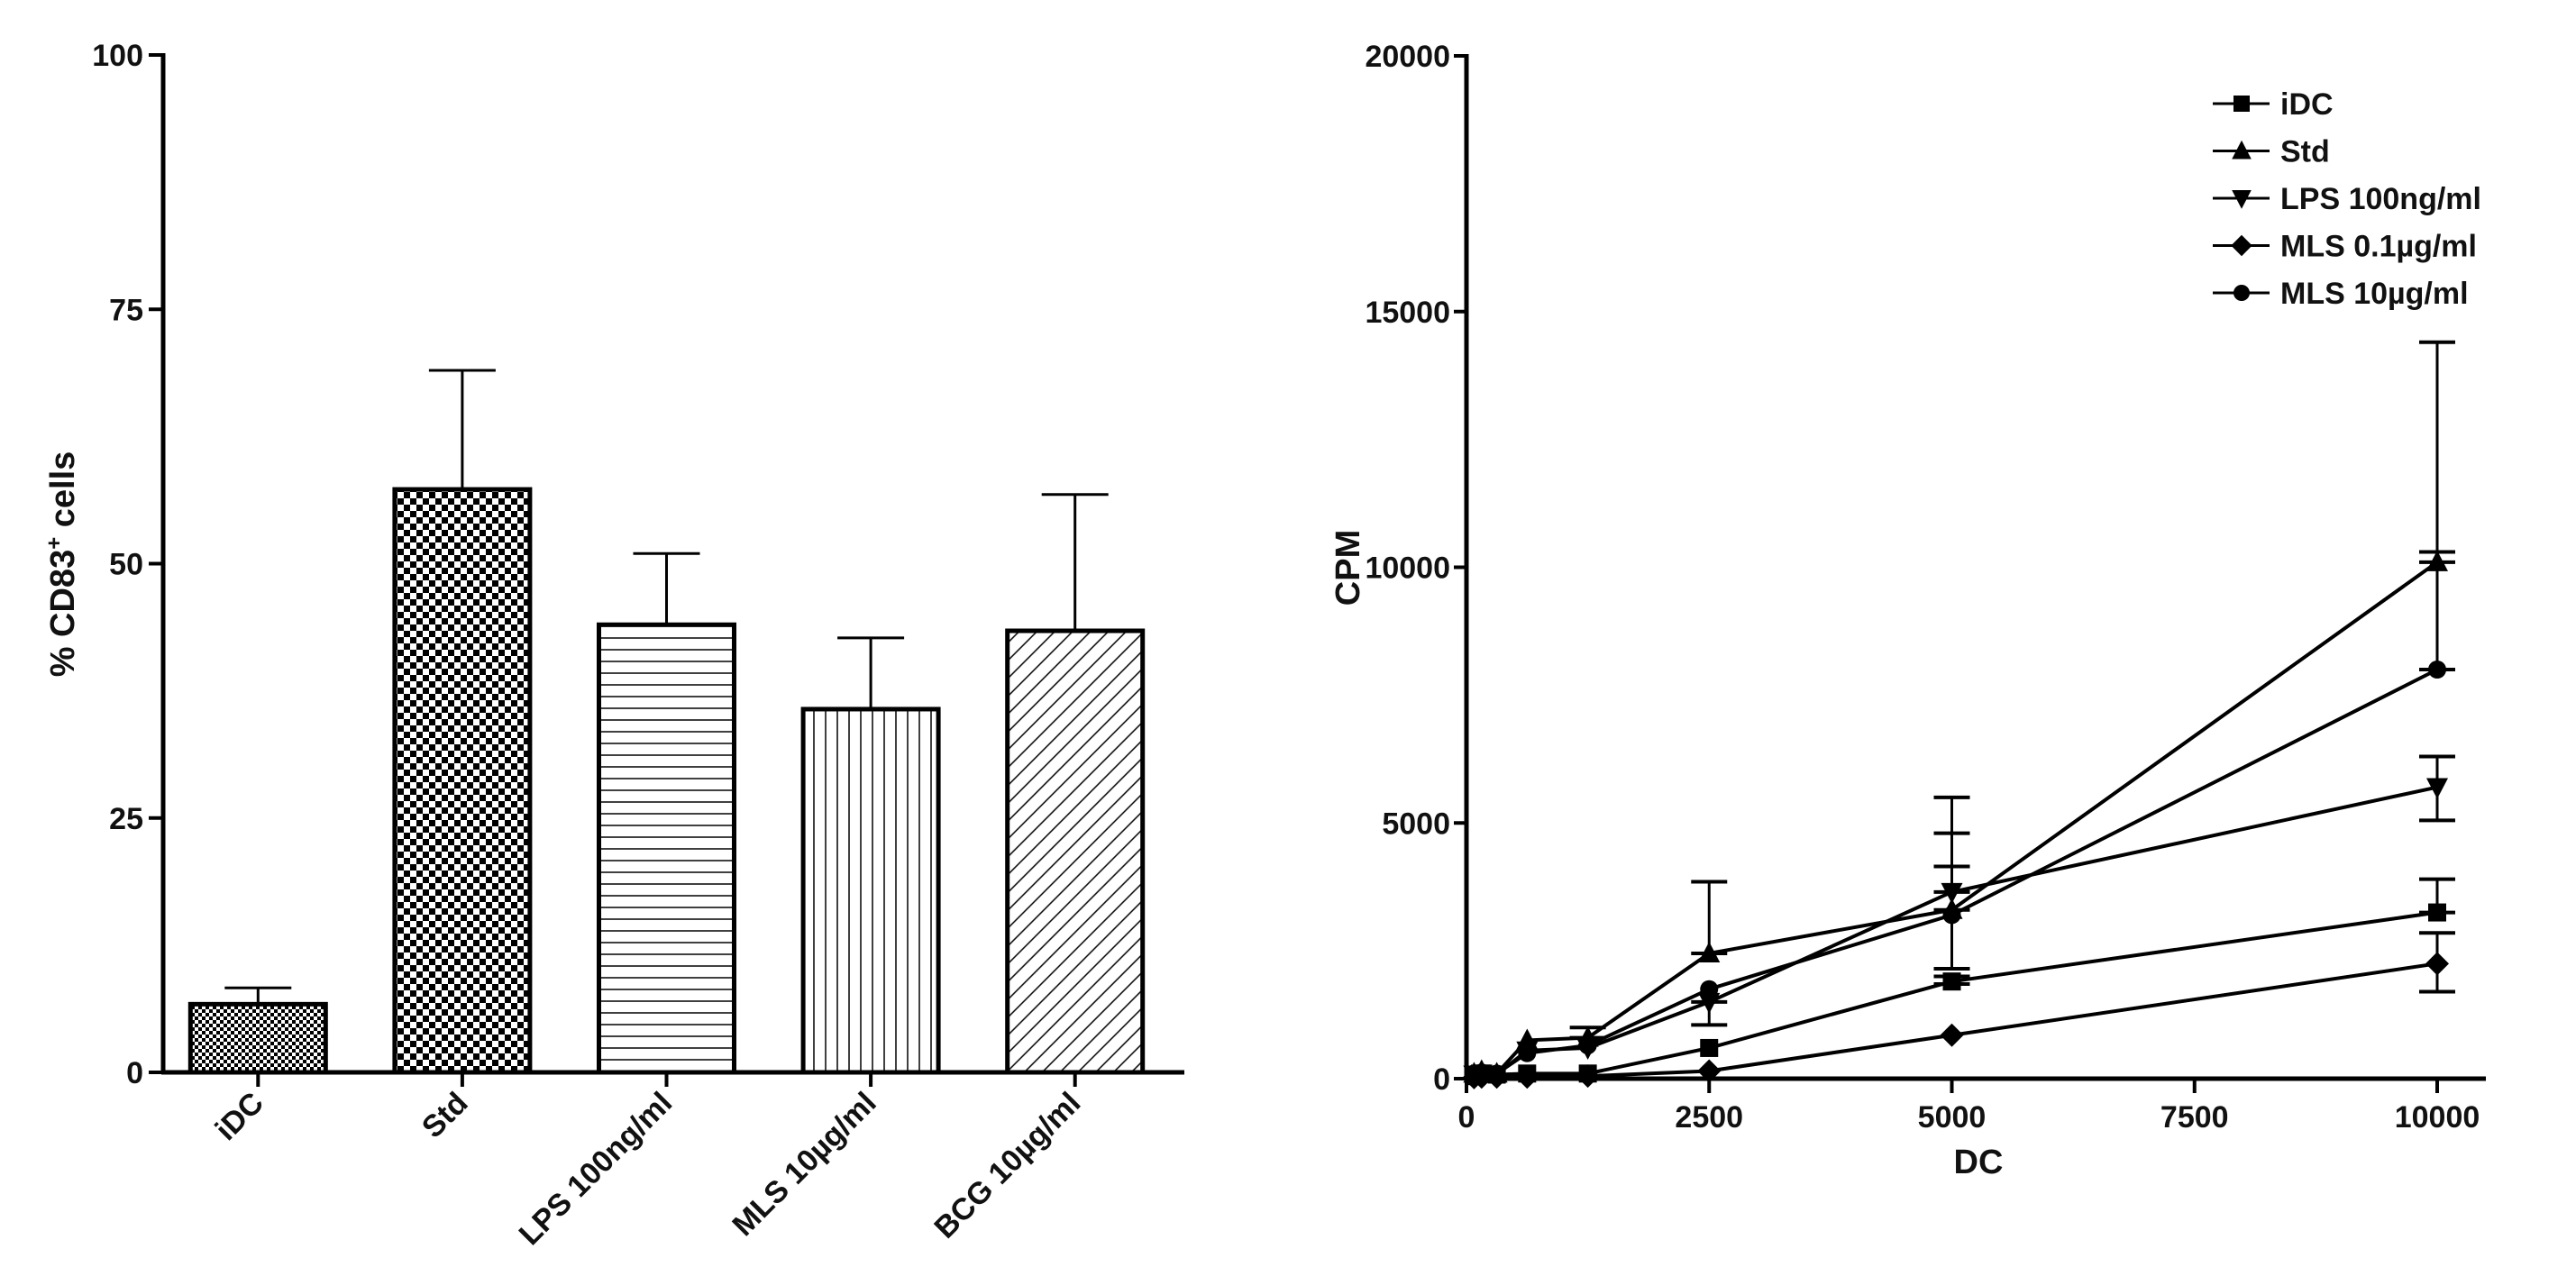 This screenshot has width=2576, height=1267. What do you see at coordinates (1953, 1117) in the screenshot?
I see `x-tick-label: 5000` at bounding box center [1953, 1117].